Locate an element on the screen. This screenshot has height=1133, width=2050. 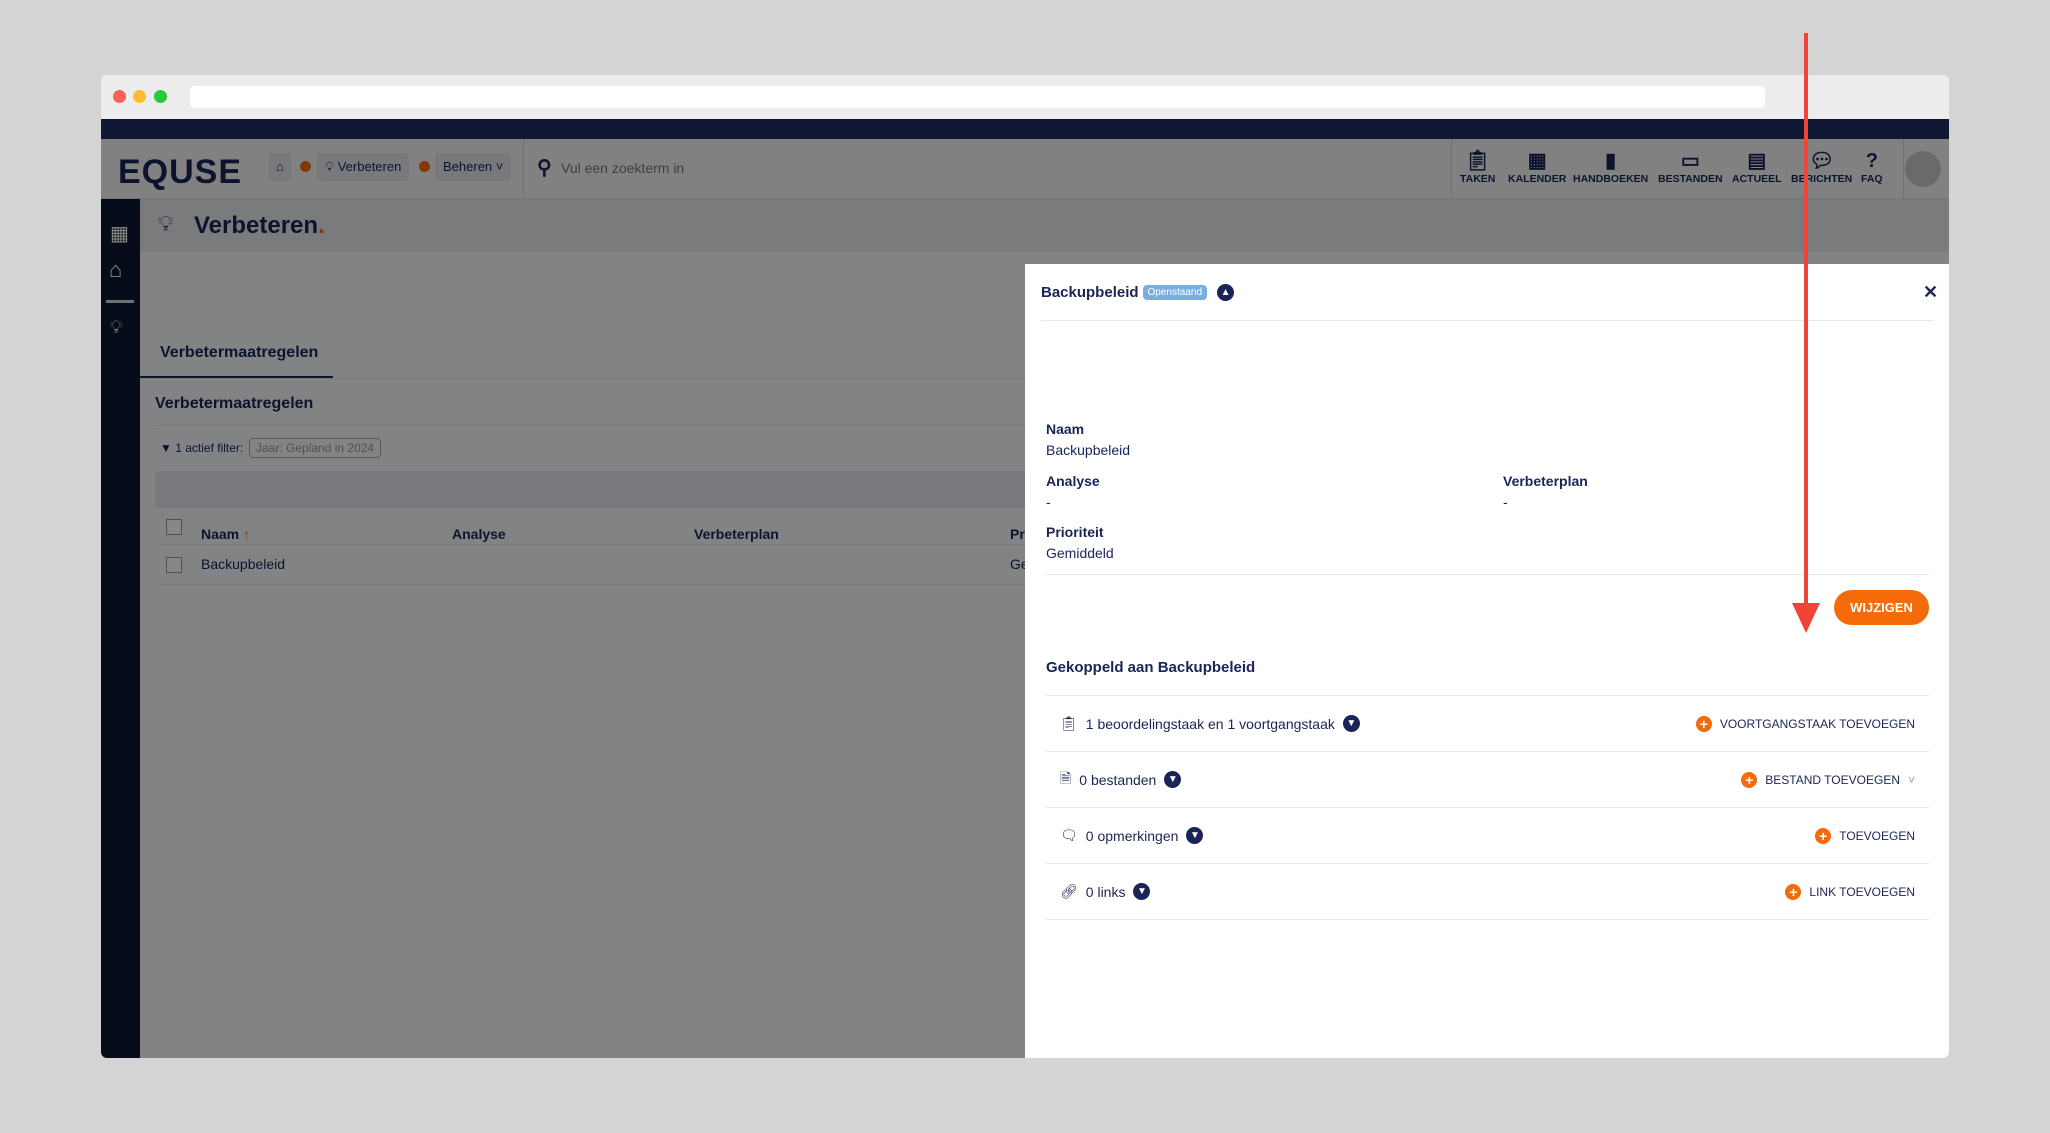
nav-kalender: ▦ KALENDER is located at coordinates (1537, 167).